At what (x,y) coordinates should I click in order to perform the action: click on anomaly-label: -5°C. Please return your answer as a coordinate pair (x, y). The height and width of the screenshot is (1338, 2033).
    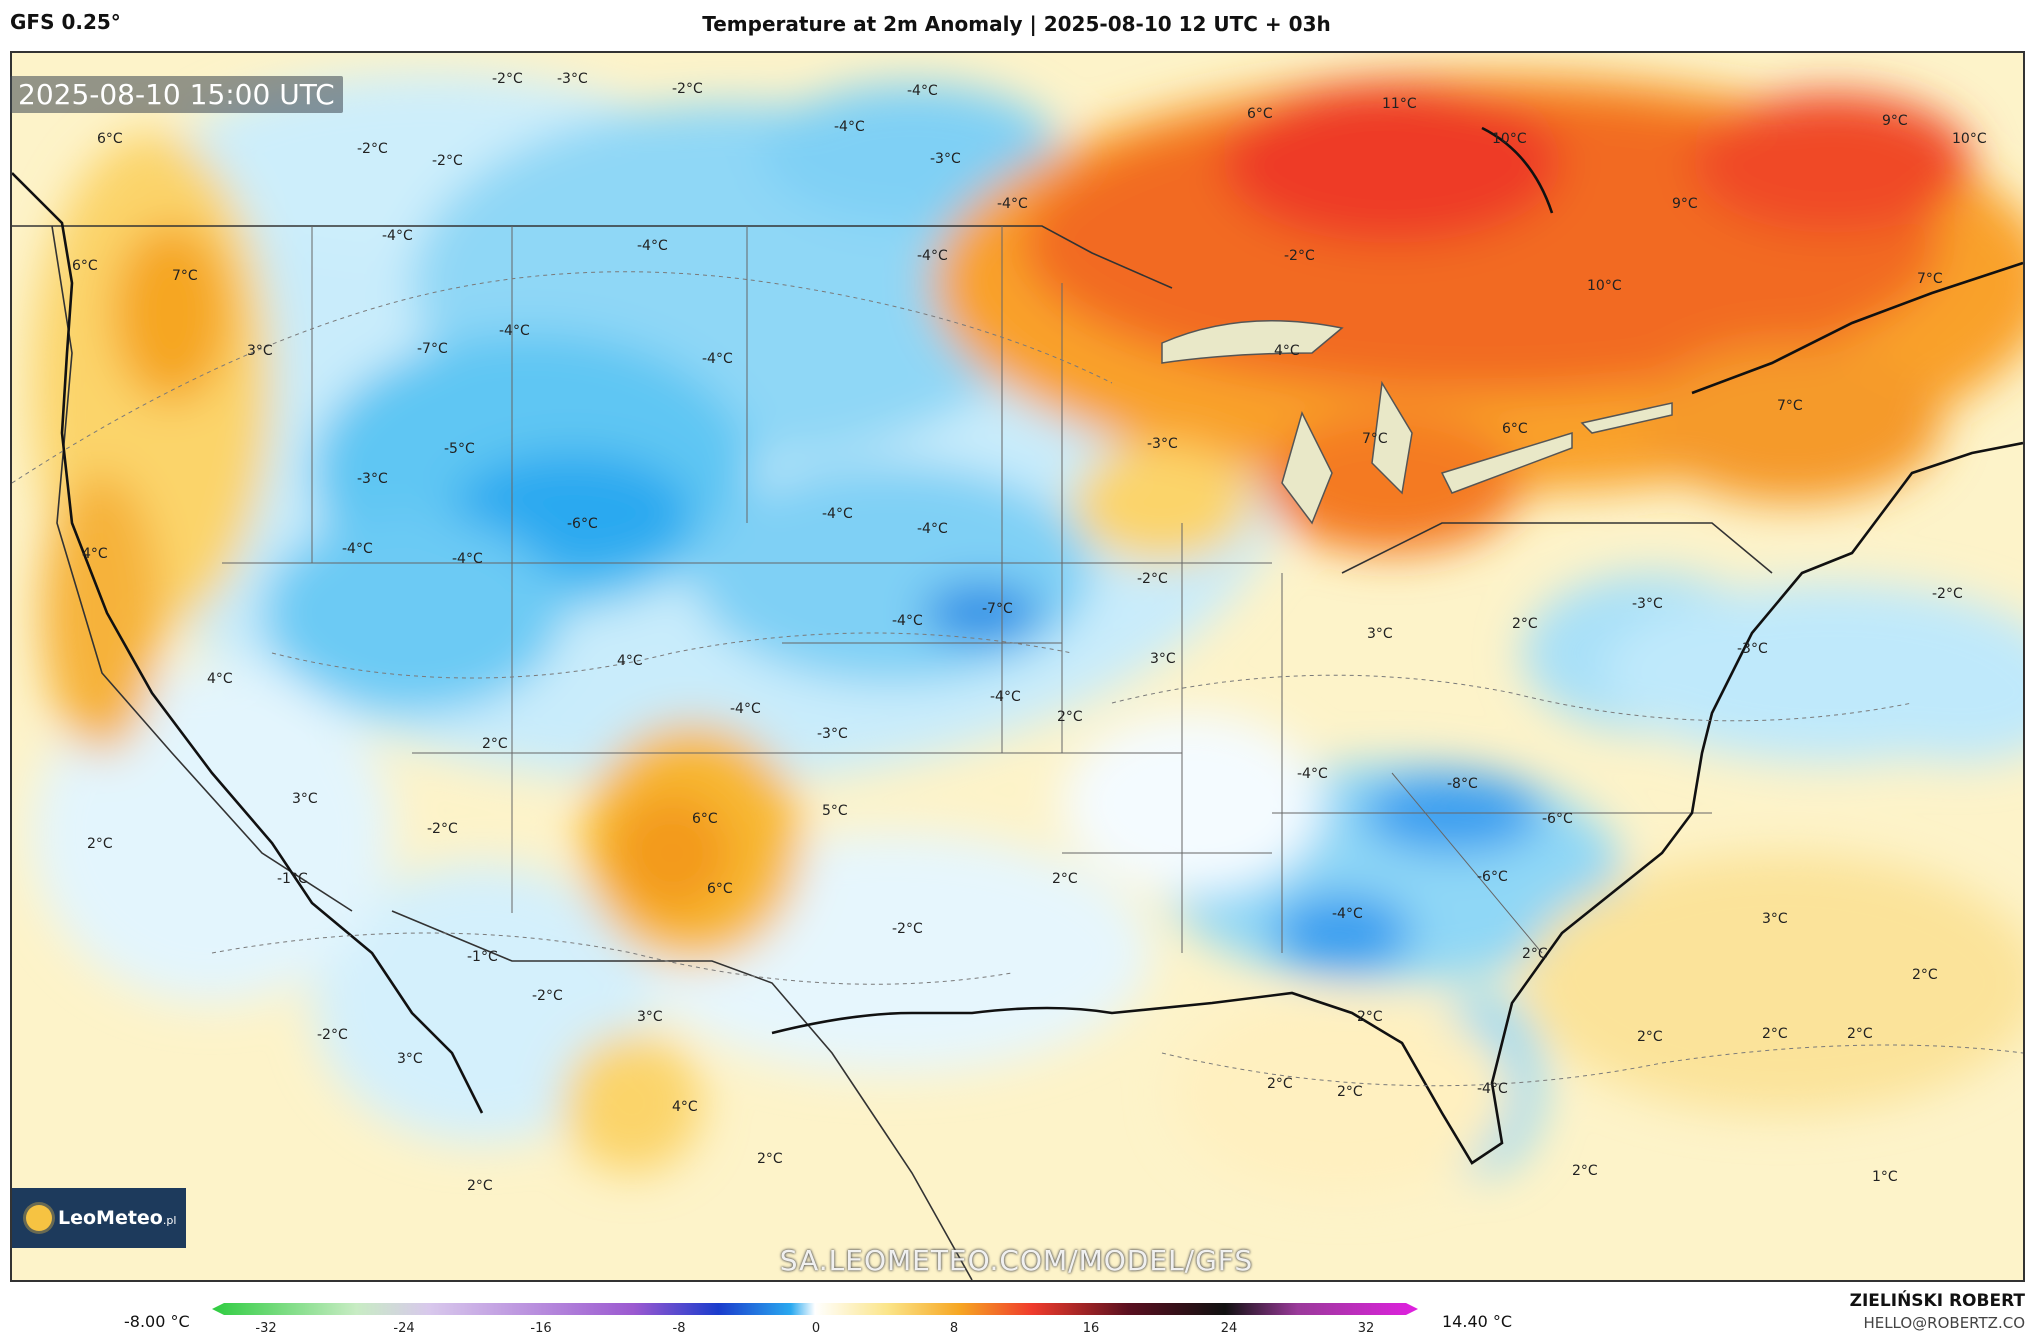
    Looking at the image, I should click on (459, 449).